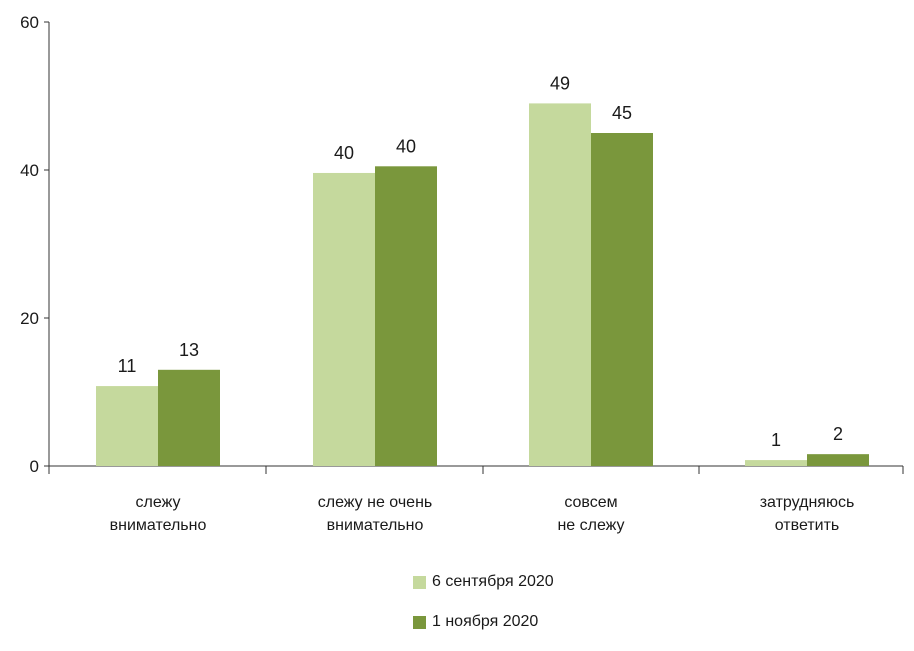  I want to click on legend: 6 сентября 2020 1 ноября 2020, so click(483, 611).